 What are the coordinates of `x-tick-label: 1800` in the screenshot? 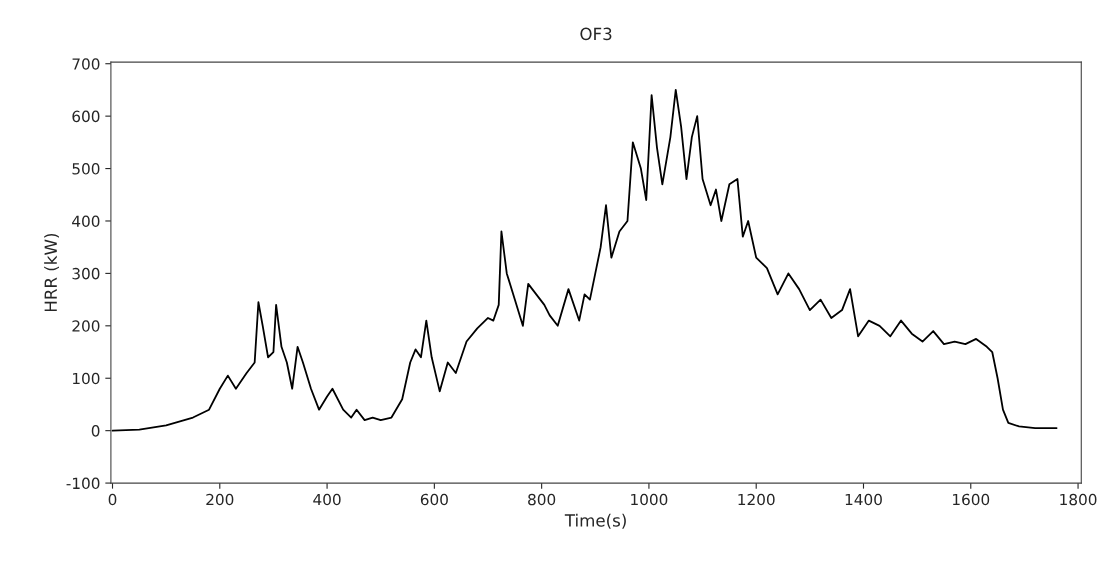 It's located at (1078, 499).